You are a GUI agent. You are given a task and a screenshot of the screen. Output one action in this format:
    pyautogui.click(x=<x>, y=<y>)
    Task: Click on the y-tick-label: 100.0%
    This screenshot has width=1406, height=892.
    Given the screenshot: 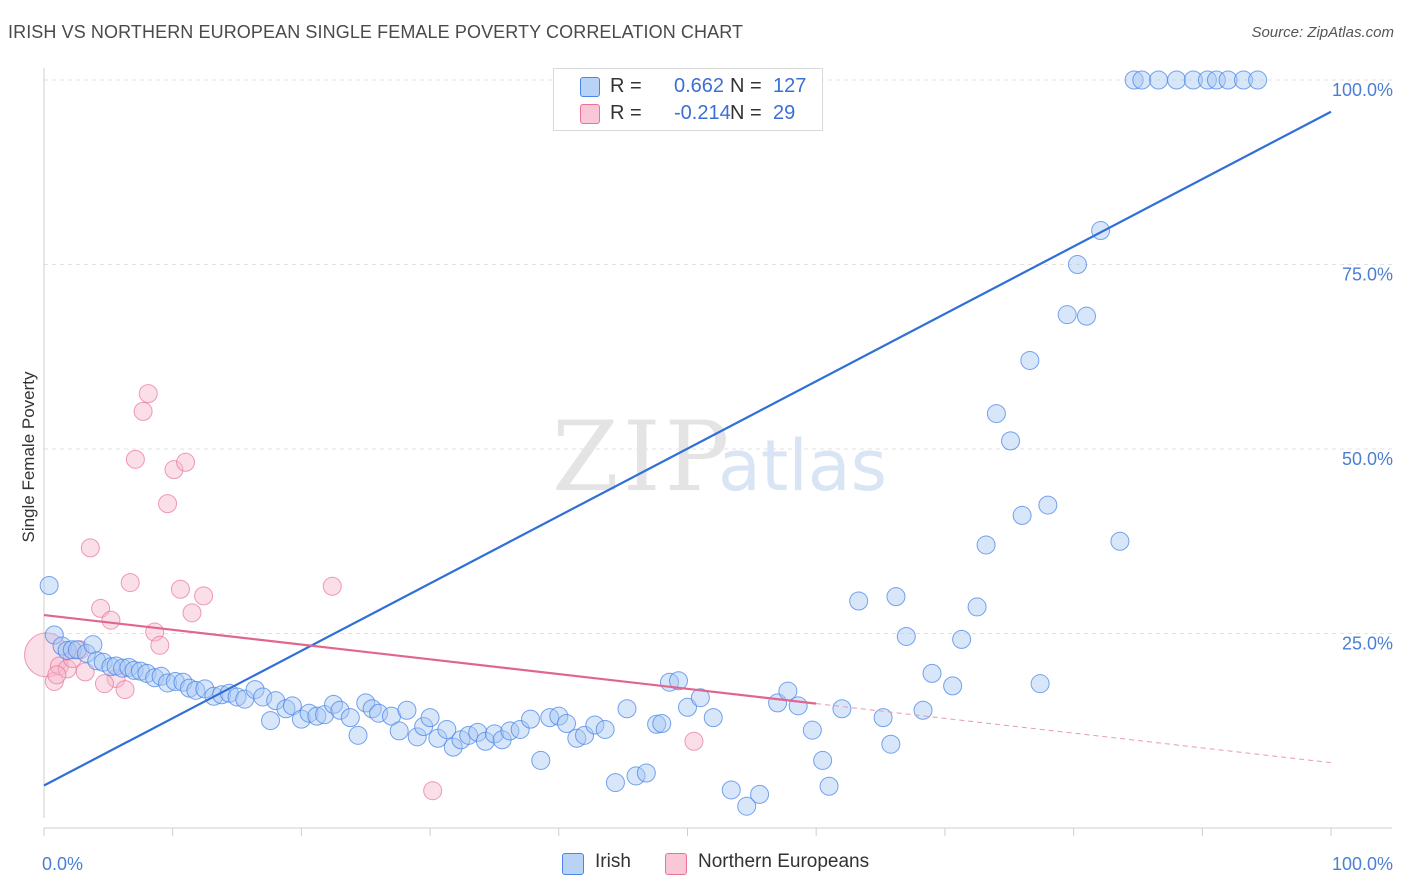 What is the action you would take?
    pyautogui.click(x=1362, y=90)
    